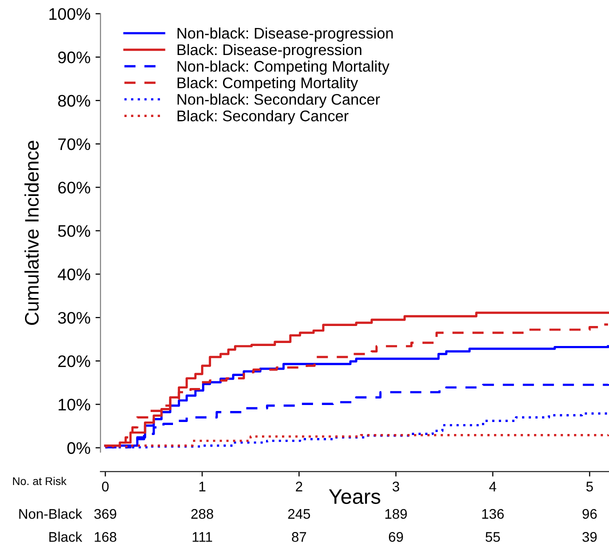 Image resolution: width=609 pixels, height=548 pixels. I want to click on y-tick-label: 20%, so click(74, 361).